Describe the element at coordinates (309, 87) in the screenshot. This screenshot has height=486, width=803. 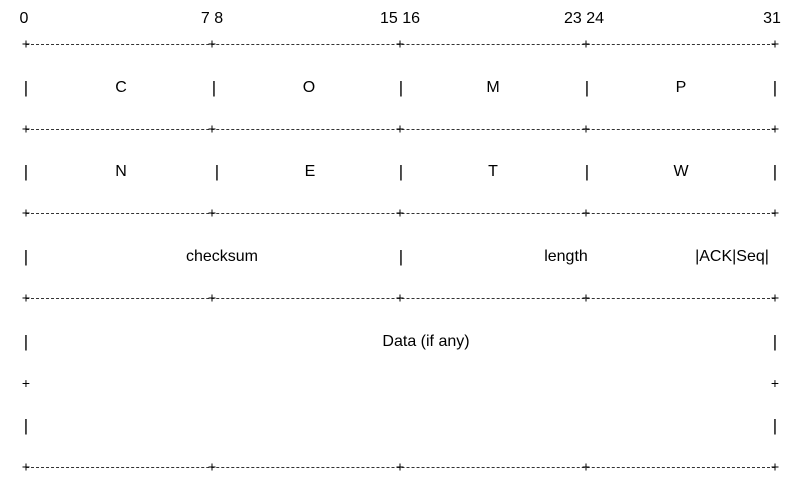
I see `row1-cell-o: O` at that location.